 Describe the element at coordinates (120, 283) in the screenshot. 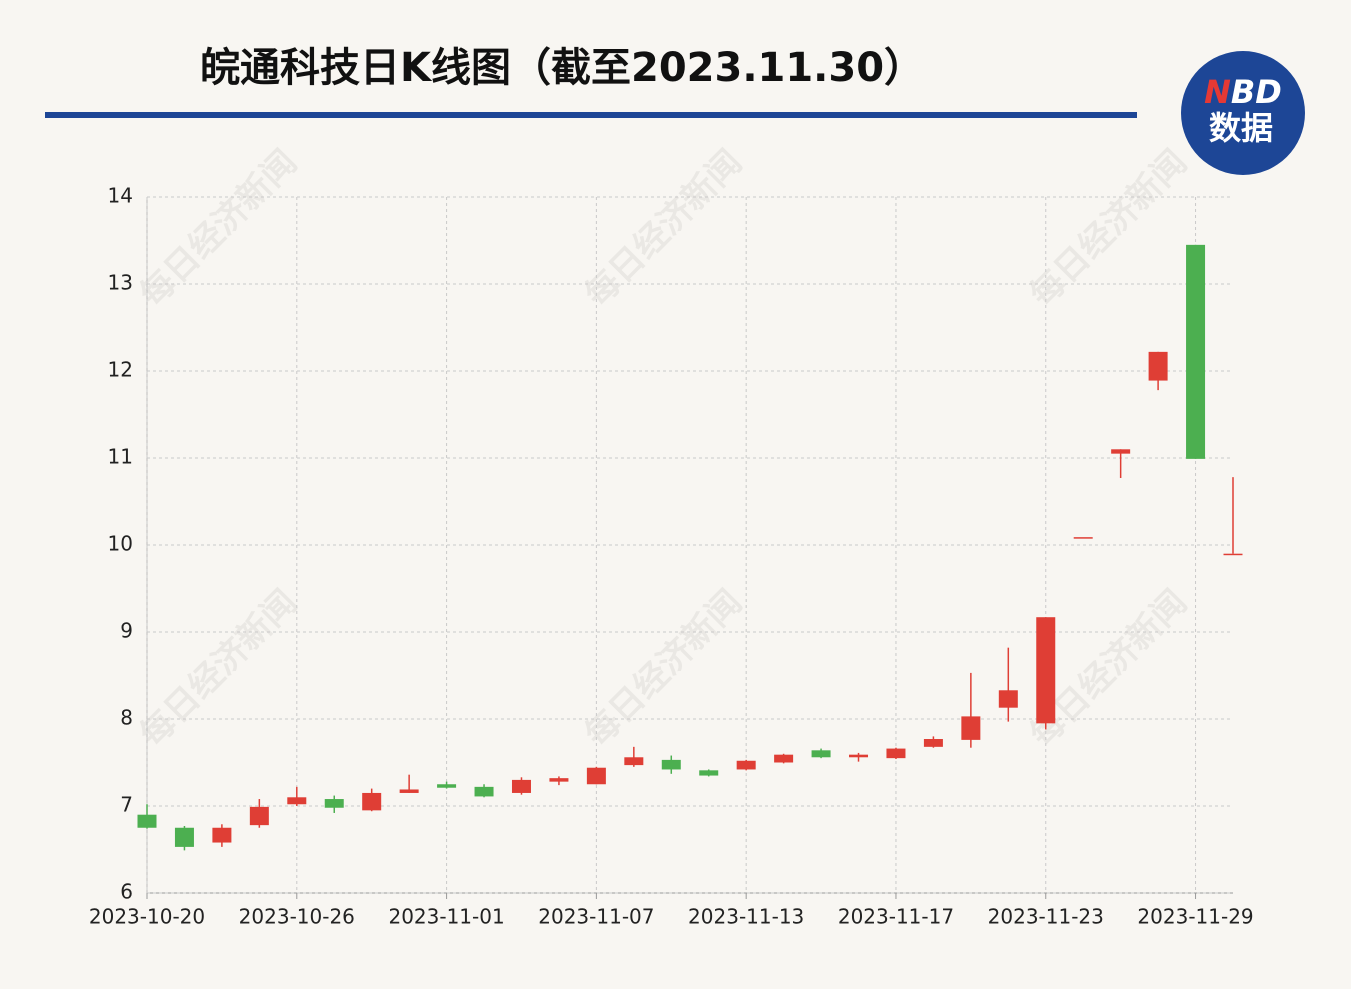

I see `y-tick-label: 13` at that location.